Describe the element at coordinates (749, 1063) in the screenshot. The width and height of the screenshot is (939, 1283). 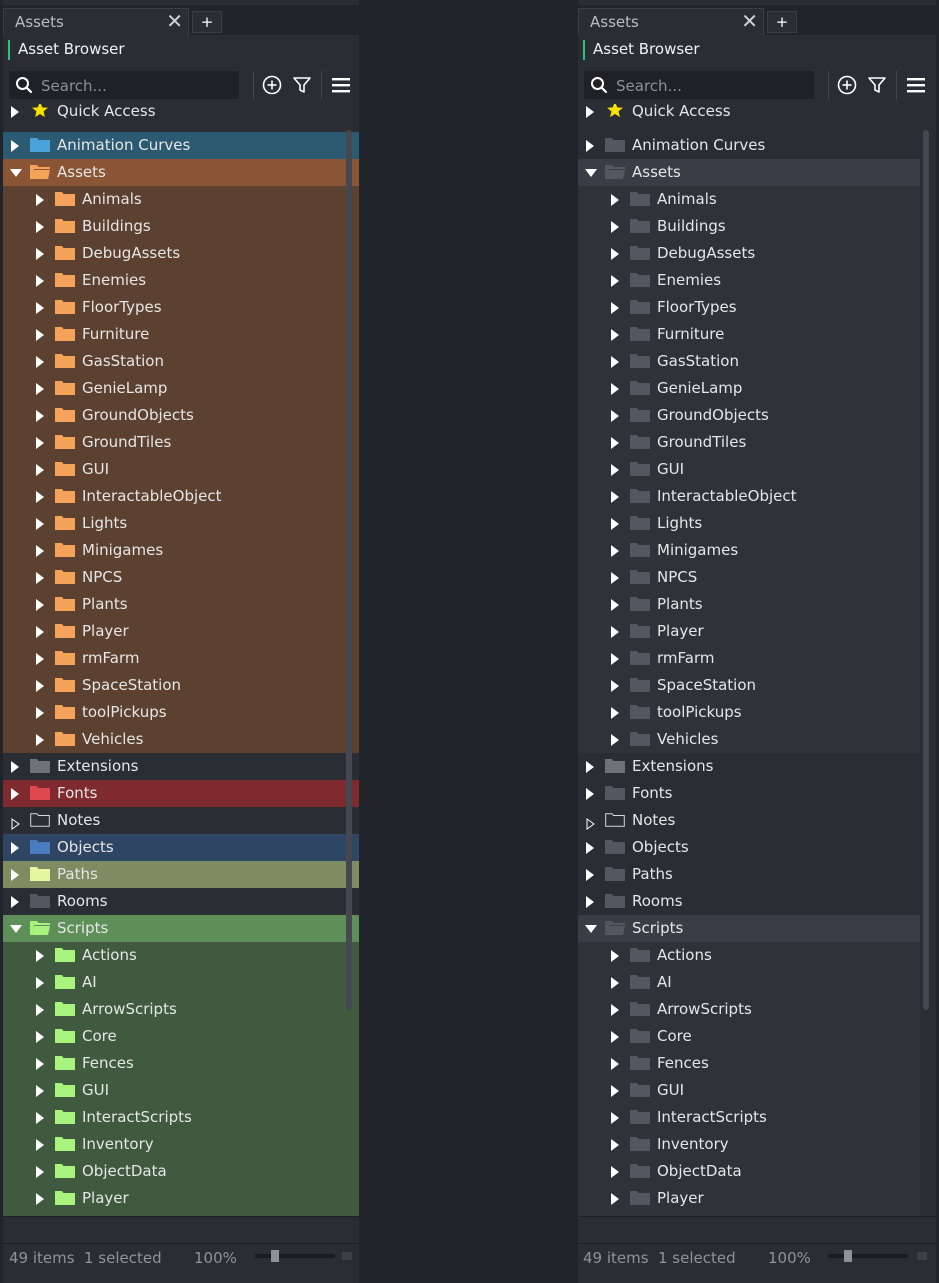
I see `tree-item-script-fences: Fences` at that location.